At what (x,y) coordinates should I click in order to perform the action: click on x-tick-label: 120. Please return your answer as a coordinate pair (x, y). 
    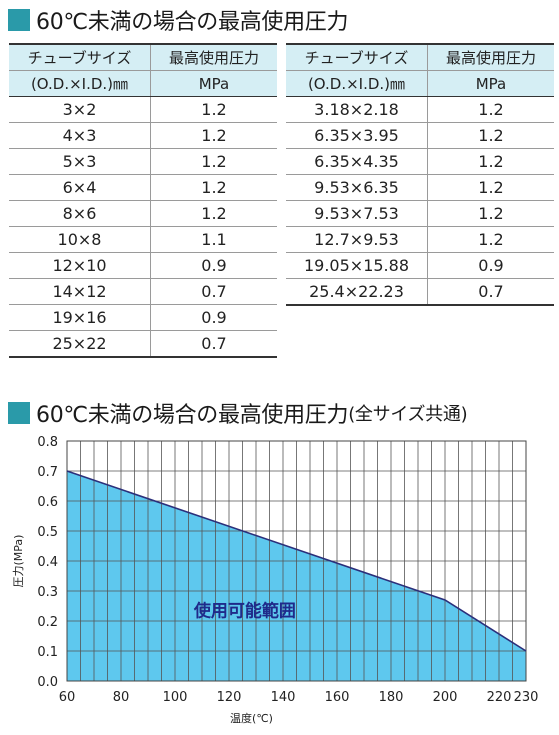
    Looking at the image, I should click on (229, 697).